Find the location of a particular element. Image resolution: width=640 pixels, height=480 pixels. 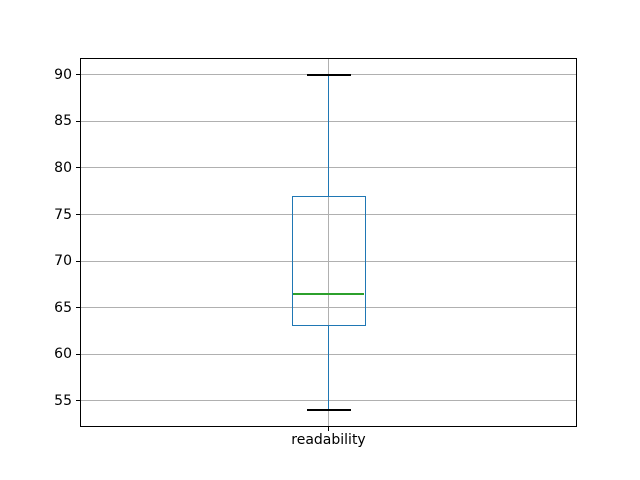

cap-lower is located at coordinates (328, 410).